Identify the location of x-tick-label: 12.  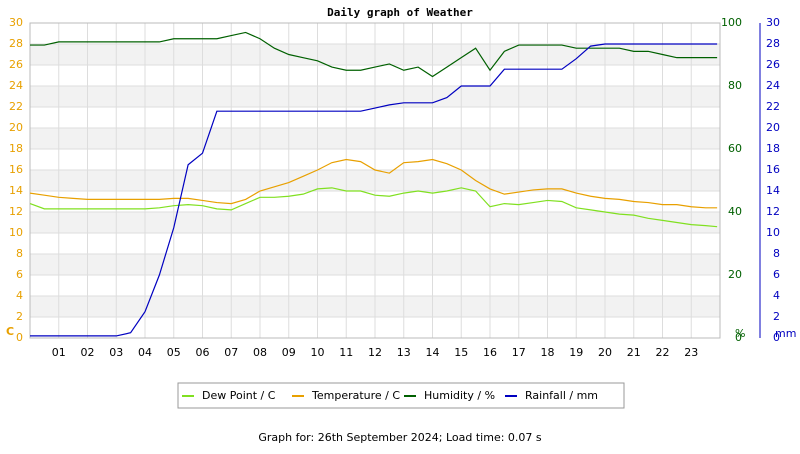
(375, 352).